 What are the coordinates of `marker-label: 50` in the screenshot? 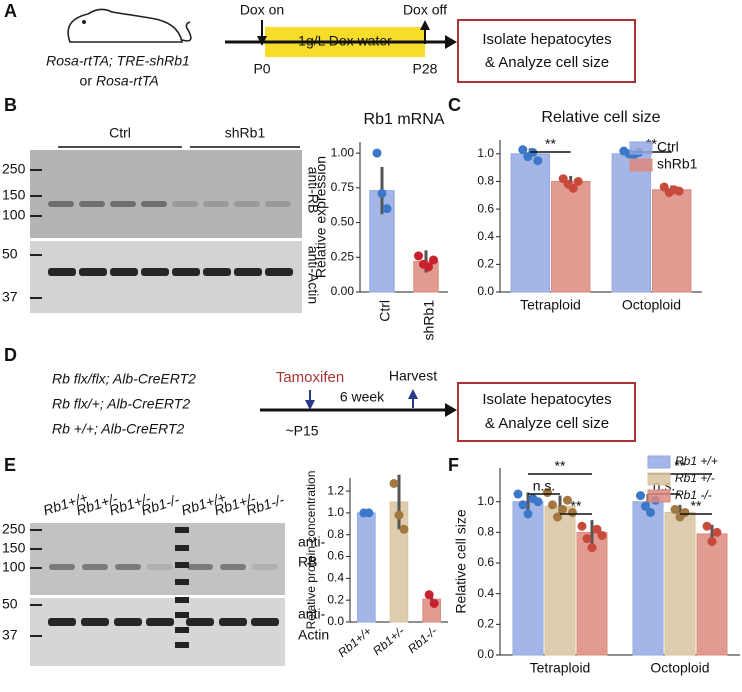 It's located at (10, 604).